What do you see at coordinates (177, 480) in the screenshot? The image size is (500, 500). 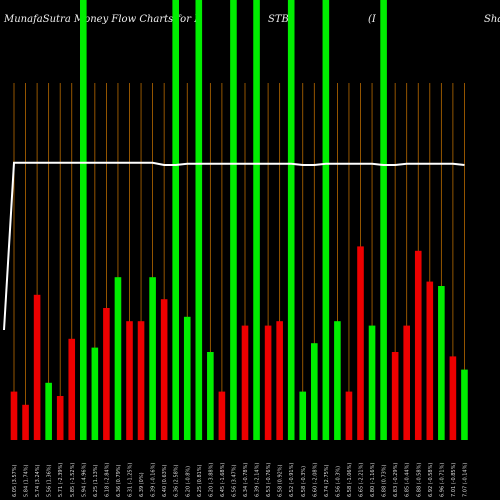 I see `x-tick-label: 6.36 (2.58%)` at bounding box center [177, 480].